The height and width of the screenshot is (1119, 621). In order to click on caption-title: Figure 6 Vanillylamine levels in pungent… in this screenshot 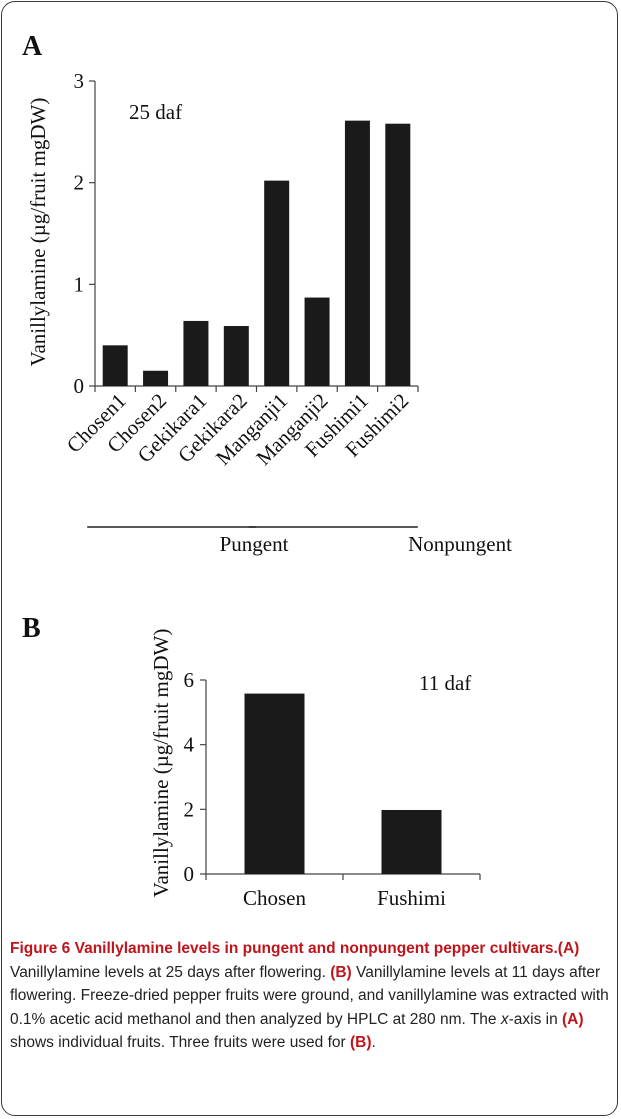, I will do `click(284, 948)`.